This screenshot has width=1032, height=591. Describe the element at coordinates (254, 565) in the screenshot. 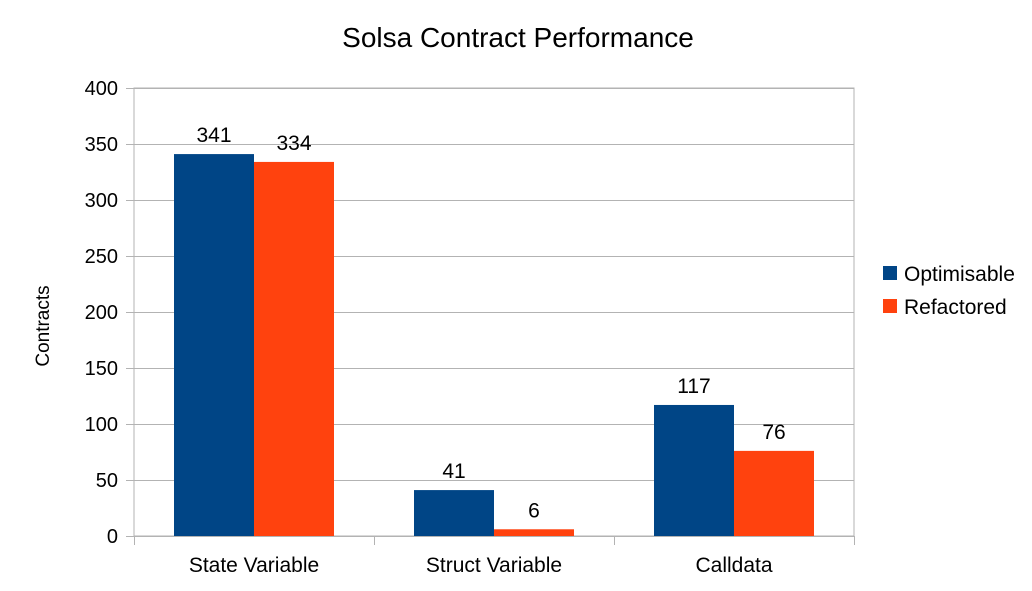

I see `x-category-label: State Variable` at that location.